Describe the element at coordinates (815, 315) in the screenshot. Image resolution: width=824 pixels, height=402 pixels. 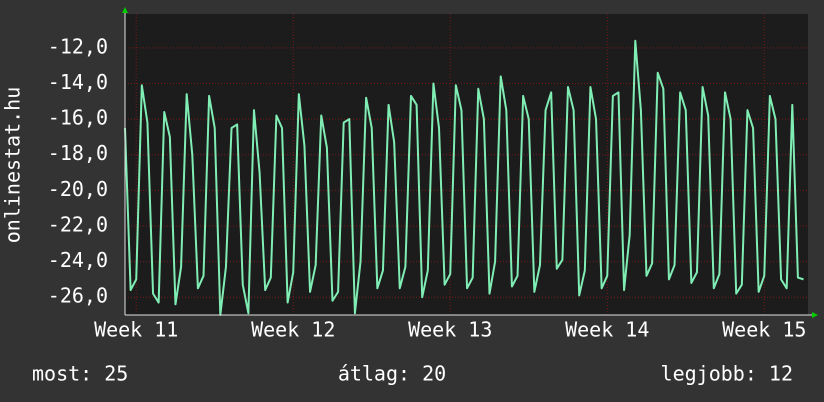
I see `x-axis-arrow` at that location.